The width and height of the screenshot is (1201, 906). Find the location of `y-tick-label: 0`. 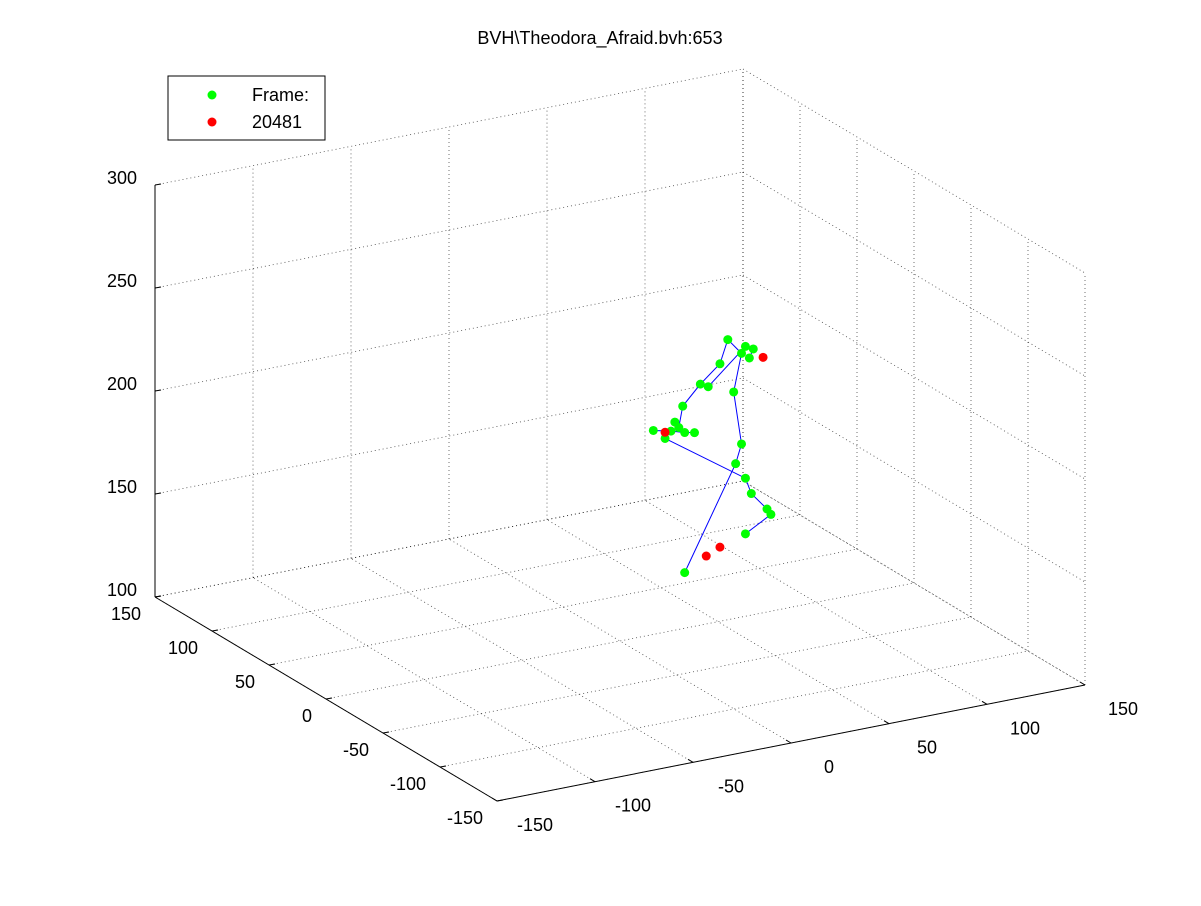

y-tick-label: 0 is located at coordinates (307, 716).